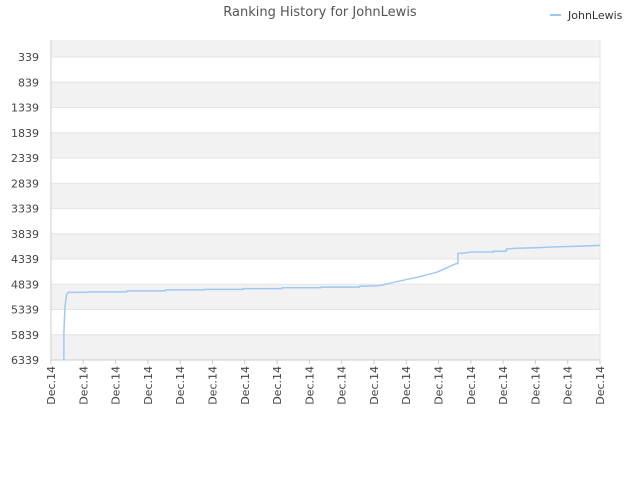 This screenshot has width=640, height=480. What do you see at coordinates (25, 234) in the screenshot?
I see `y-tick-label: 3839` at bounding box center [25, 234].